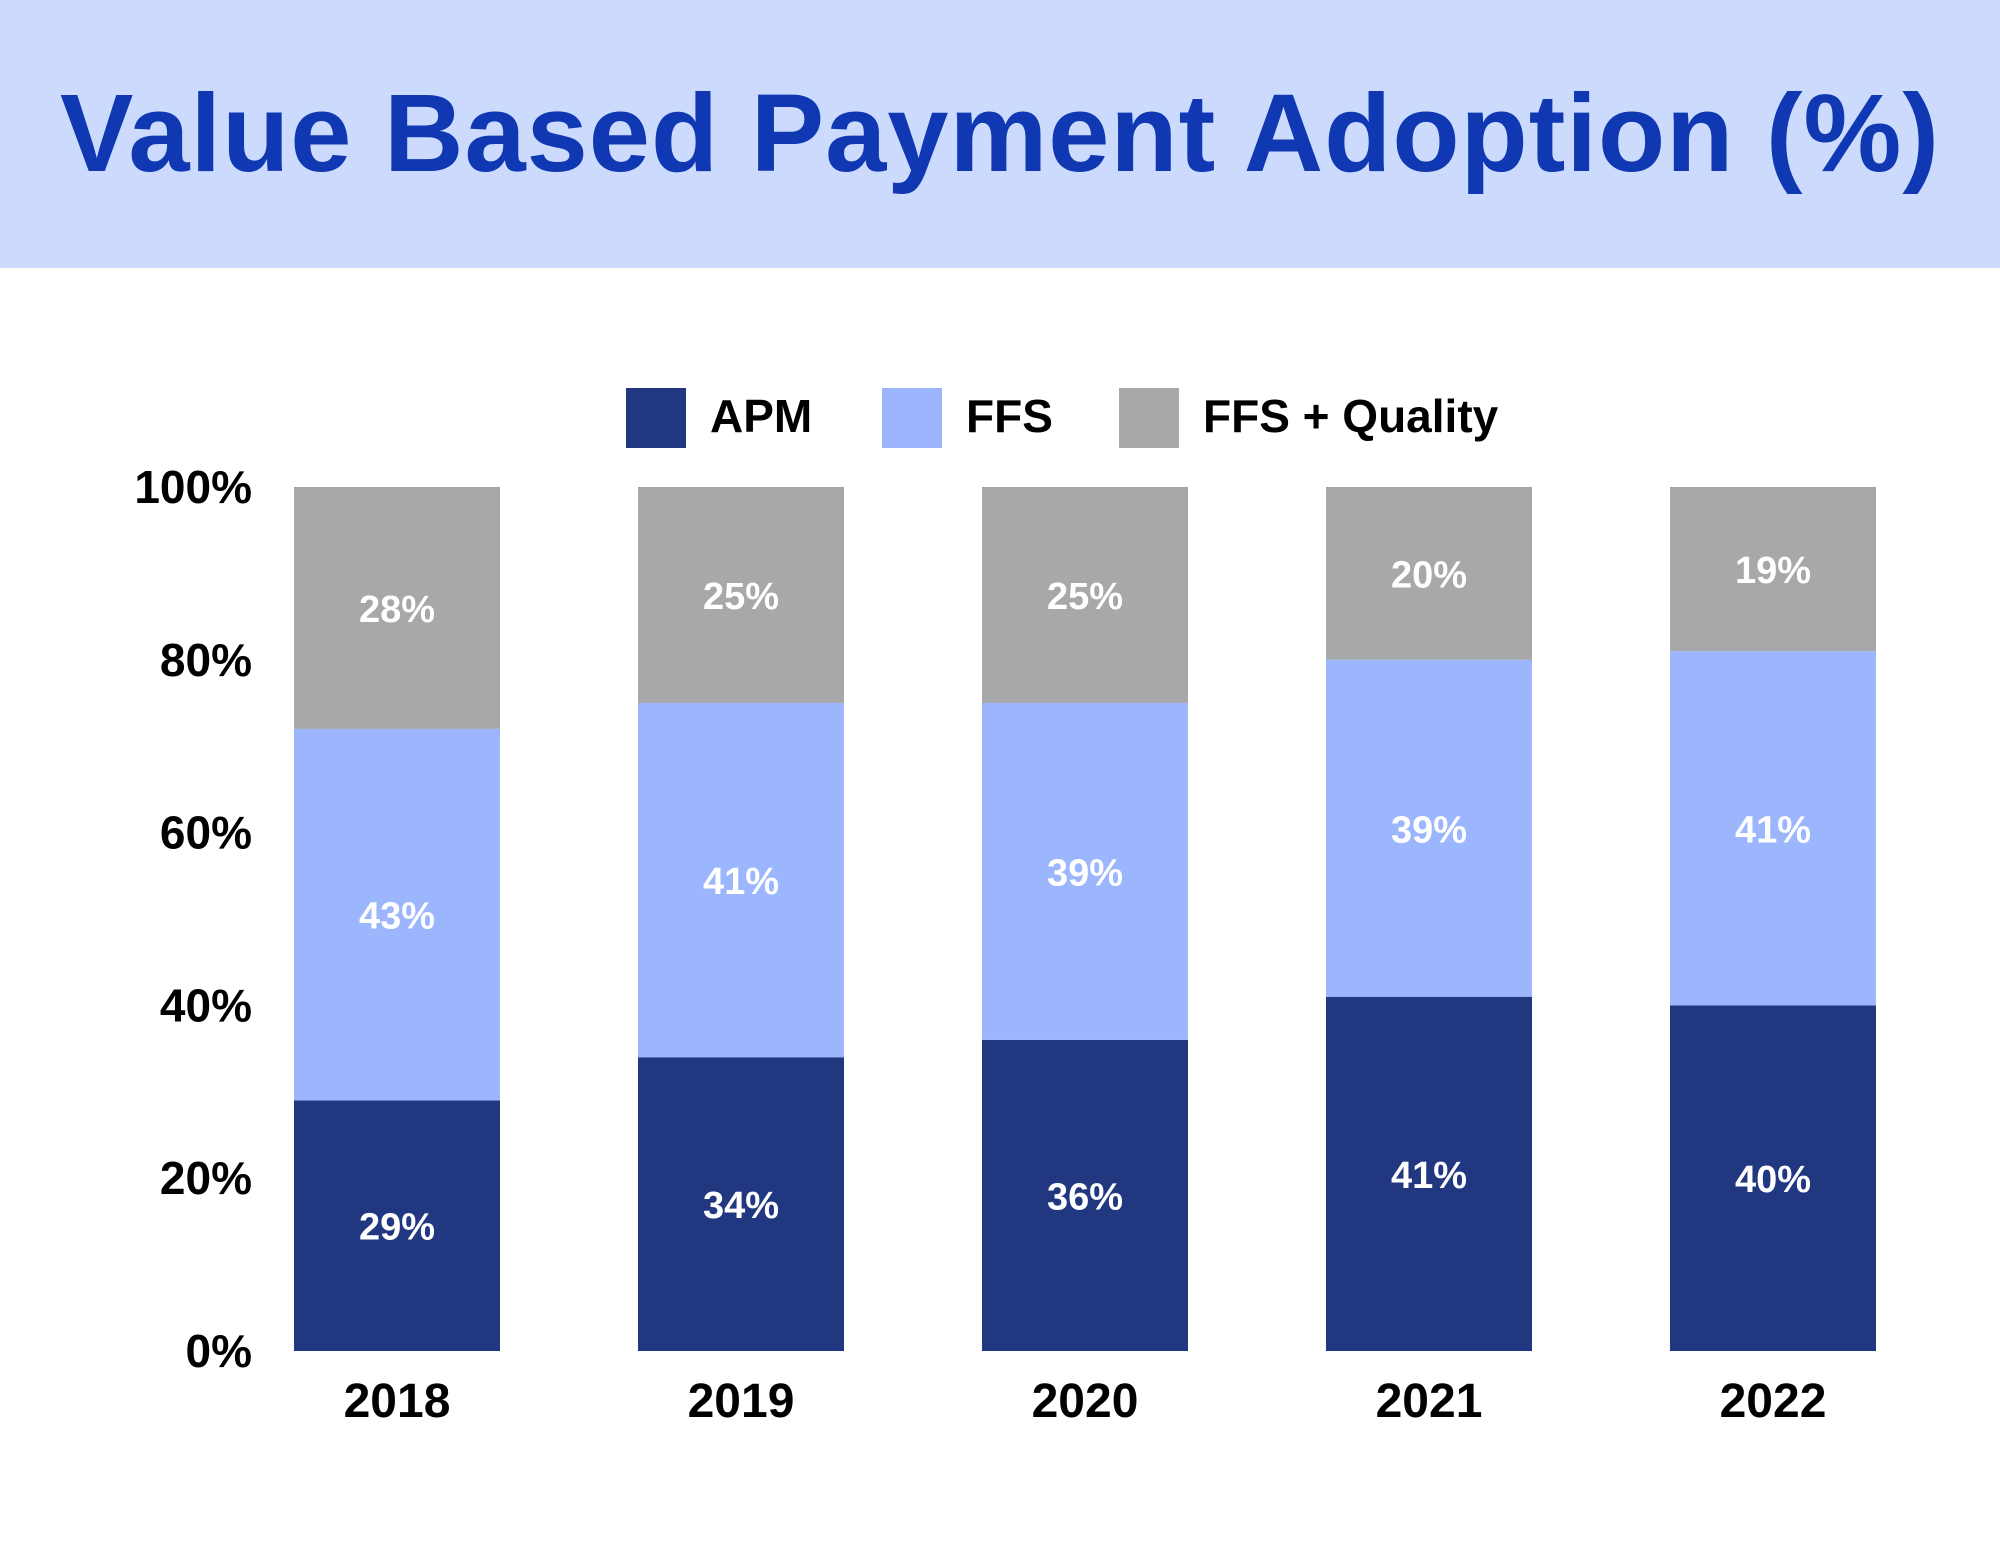  Describe the element at coordinates (761, 416) in the screenshot. I see `legend-label: APM` at that location.